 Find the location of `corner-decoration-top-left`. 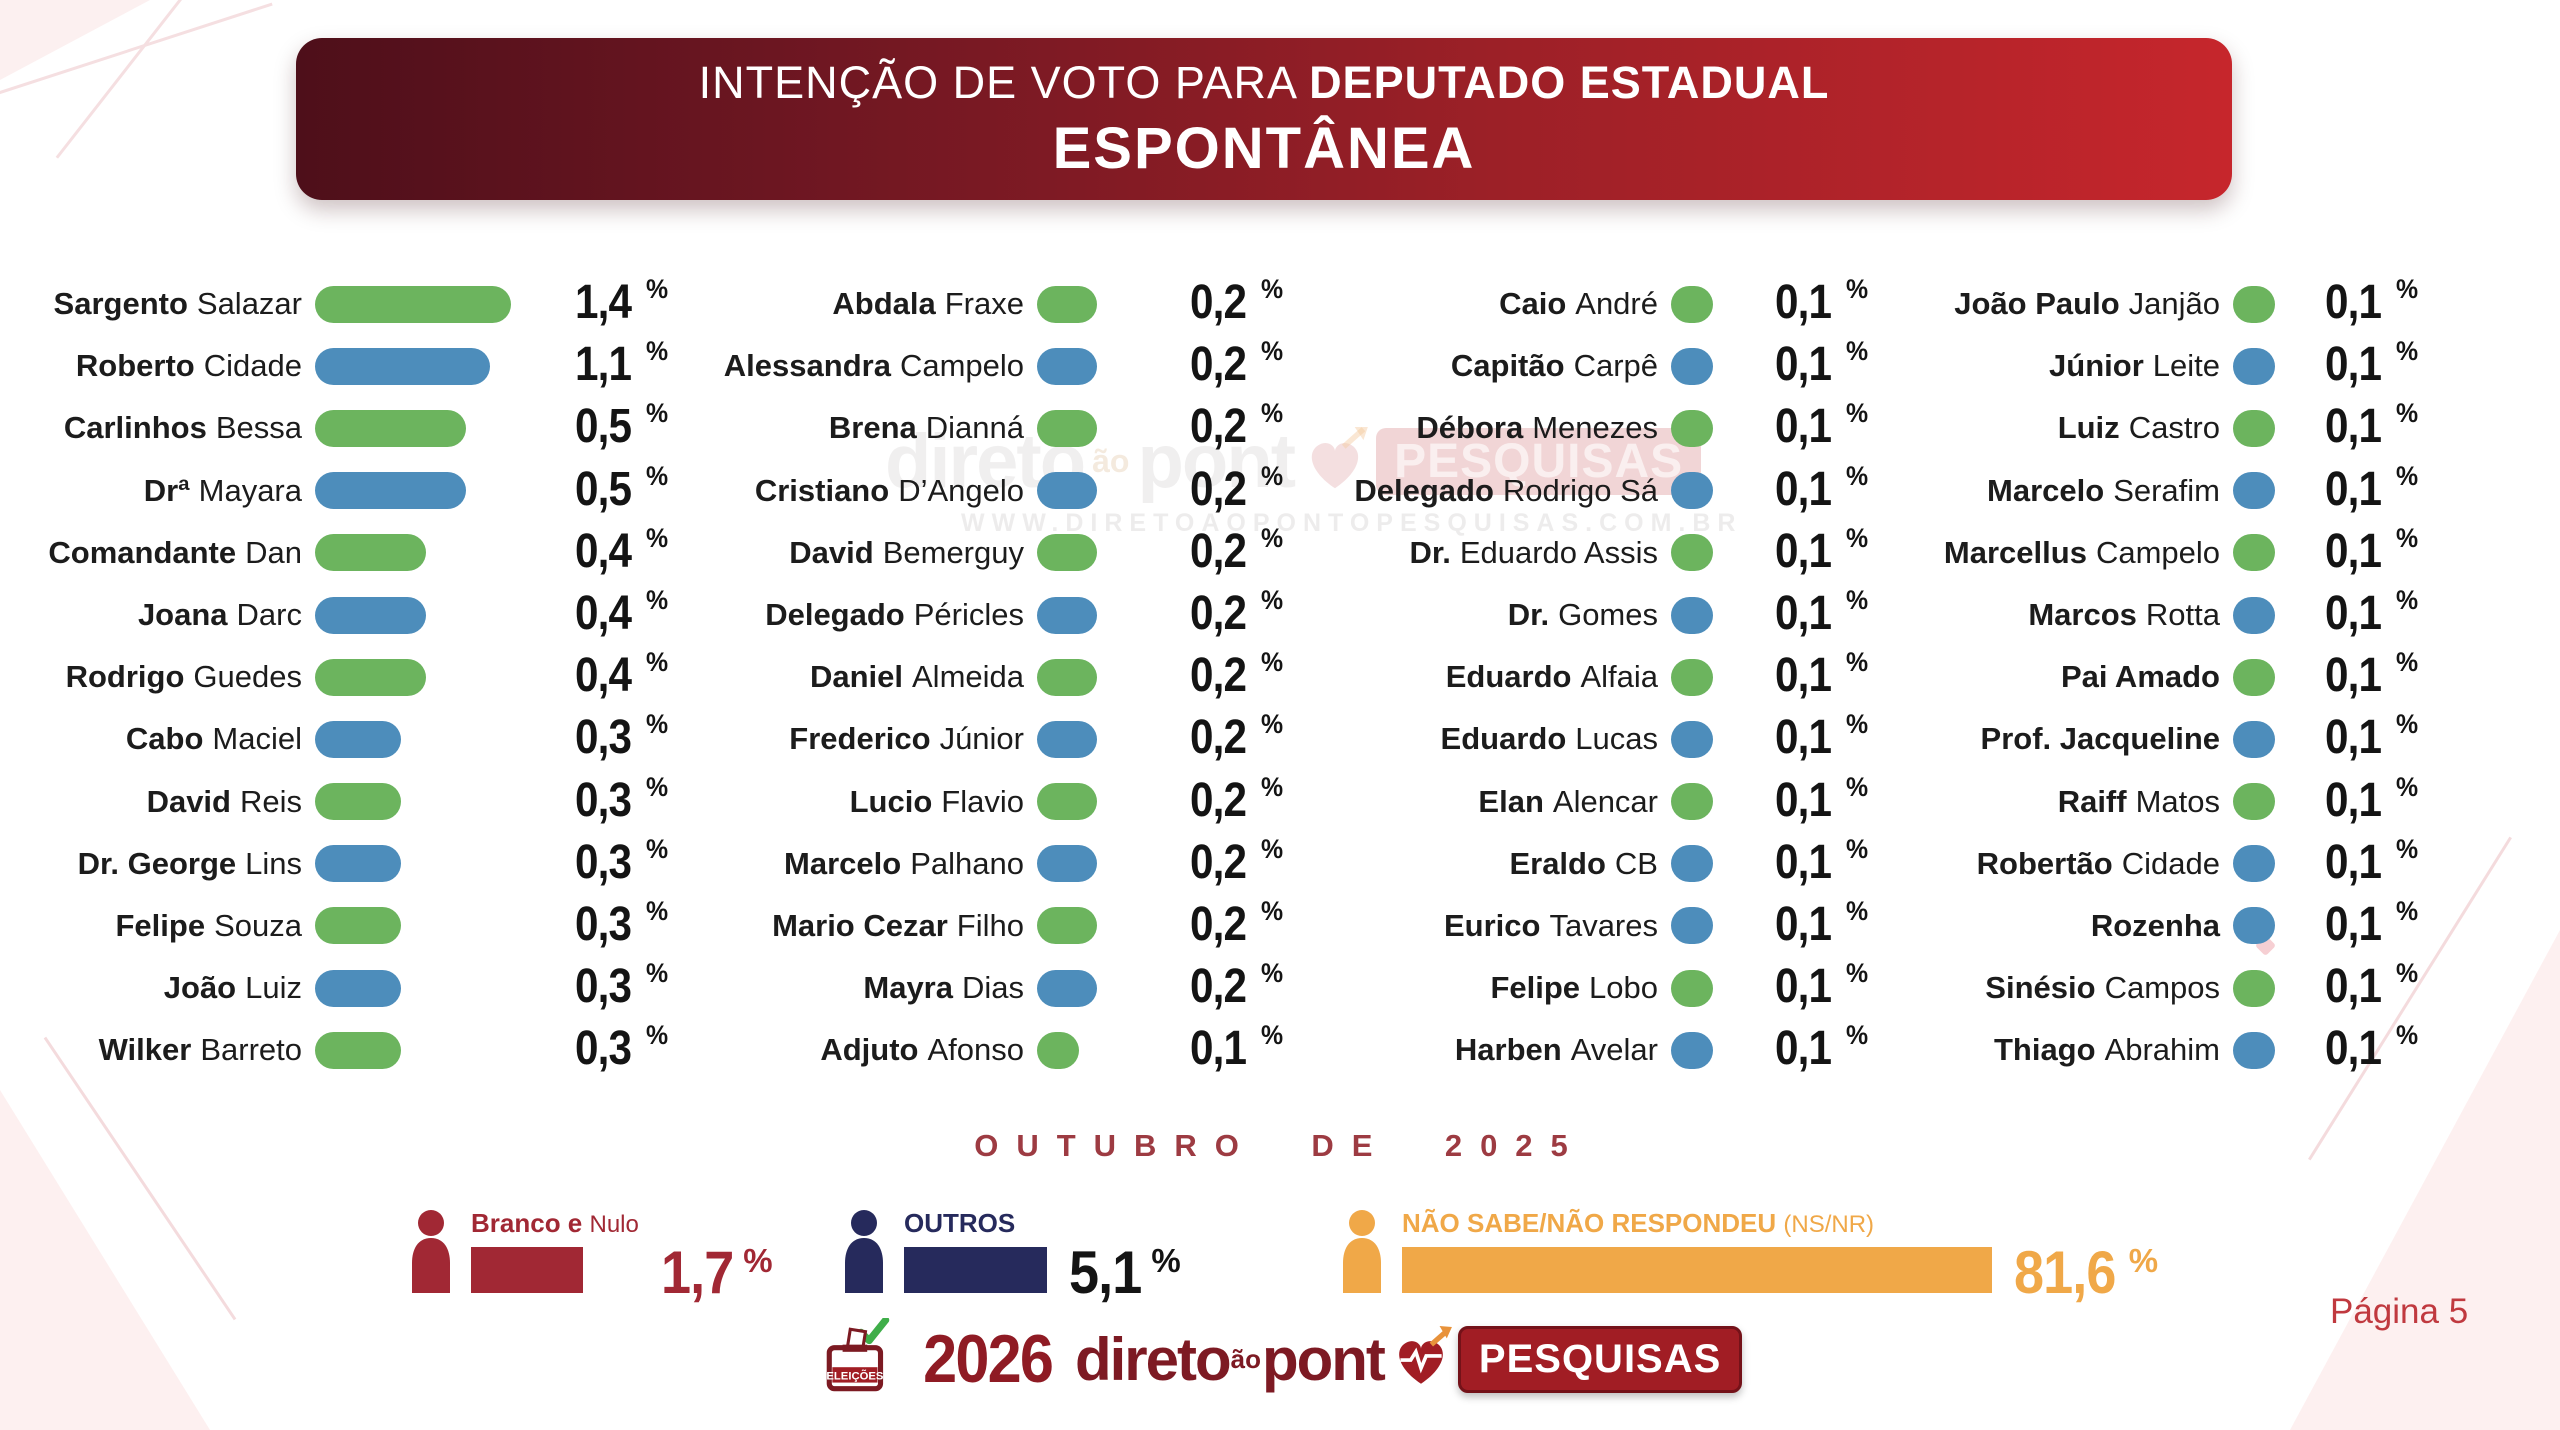

corner-decoration-top-left is located at coordinates (75, 40).